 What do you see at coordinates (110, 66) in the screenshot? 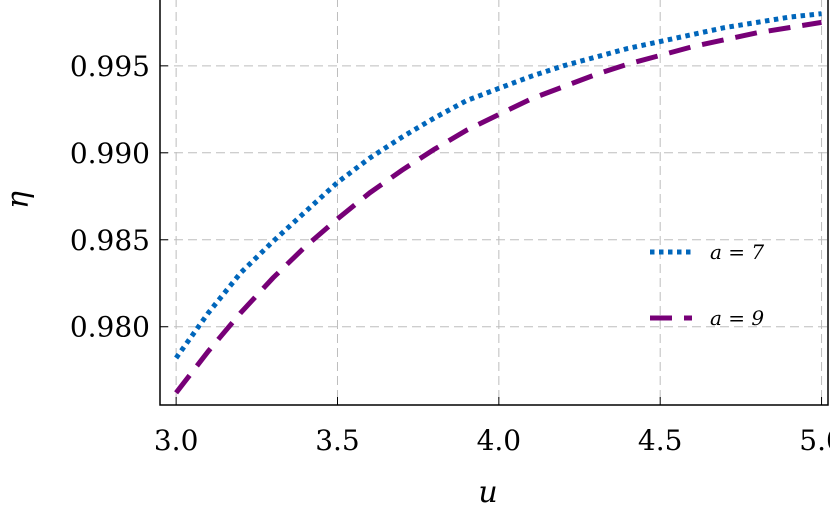
I see `y-tick-label: 0.995` at bounding box center [110, 66].